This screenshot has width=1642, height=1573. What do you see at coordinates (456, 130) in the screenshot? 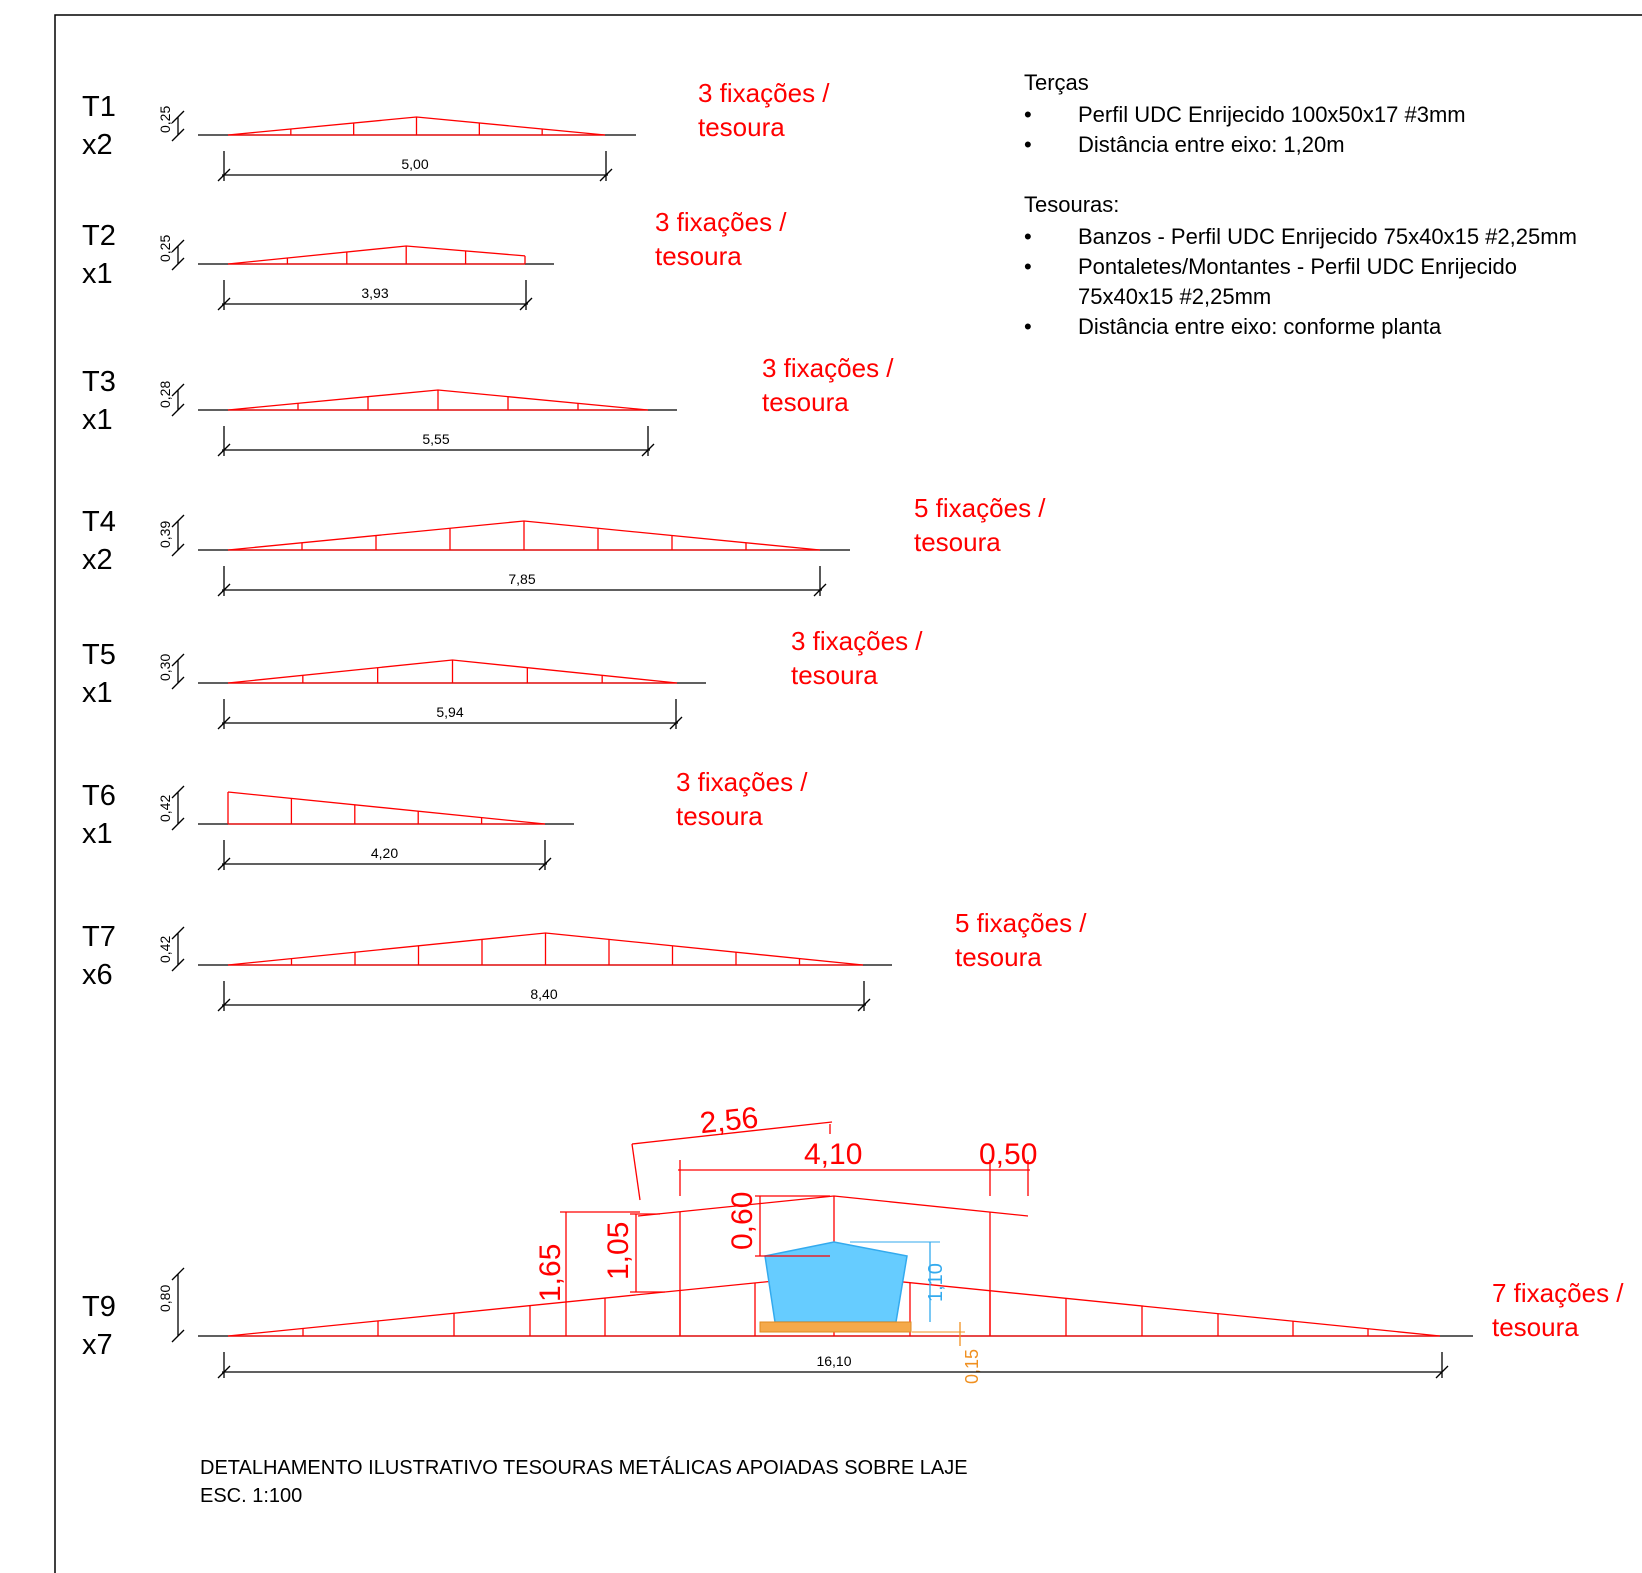
I see `truss-t1: T1 x2 0,25 5,00 3 fixações / tesoura` at bounding box center [456, 130].